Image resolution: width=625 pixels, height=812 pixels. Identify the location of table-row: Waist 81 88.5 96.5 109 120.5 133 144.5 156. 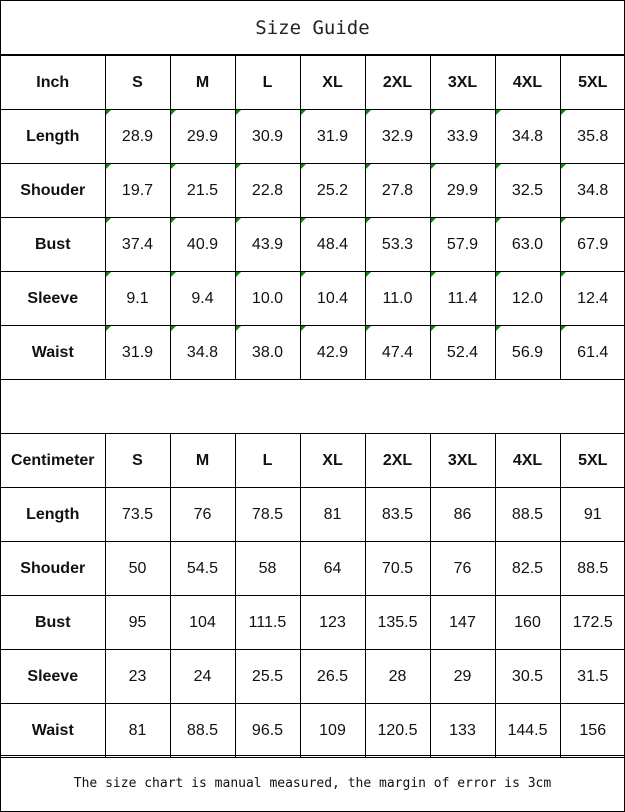
(313, 730).